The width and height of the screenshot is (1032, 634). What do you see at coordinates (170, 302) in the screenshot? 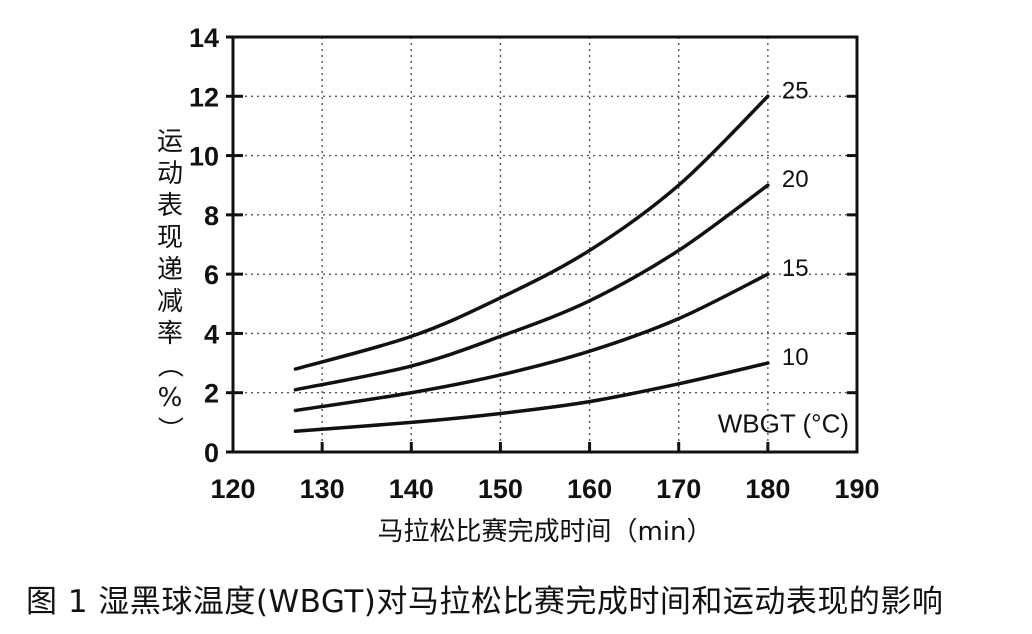
I see `y-axis-title-char: 减` at bounding box center [170, 302].